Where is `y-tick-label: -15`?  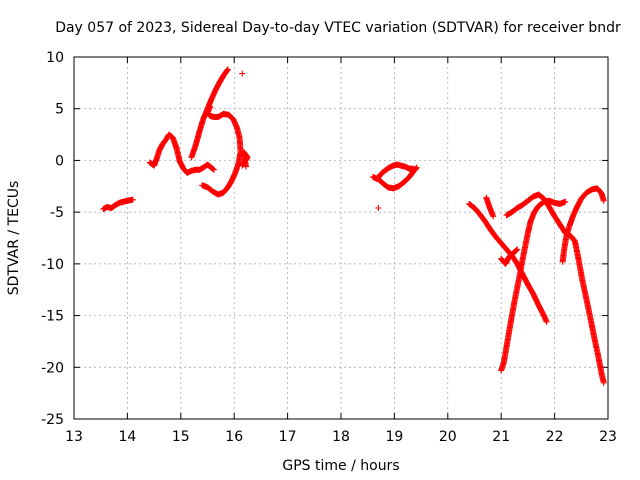
y-tick-label: -15 is located at coordinates (52, 317).